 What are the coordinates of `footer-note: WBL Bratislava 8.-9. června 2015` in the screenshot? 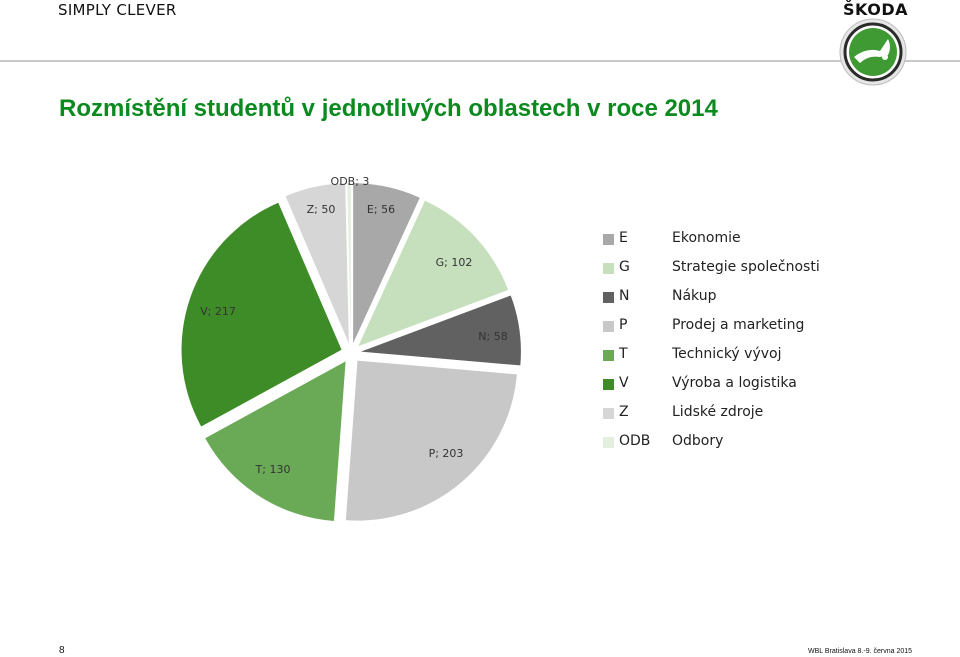 It's located at (860, 651).